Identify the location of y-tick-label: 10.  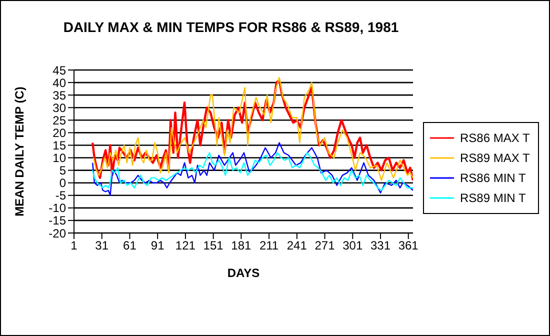
(59, 158).